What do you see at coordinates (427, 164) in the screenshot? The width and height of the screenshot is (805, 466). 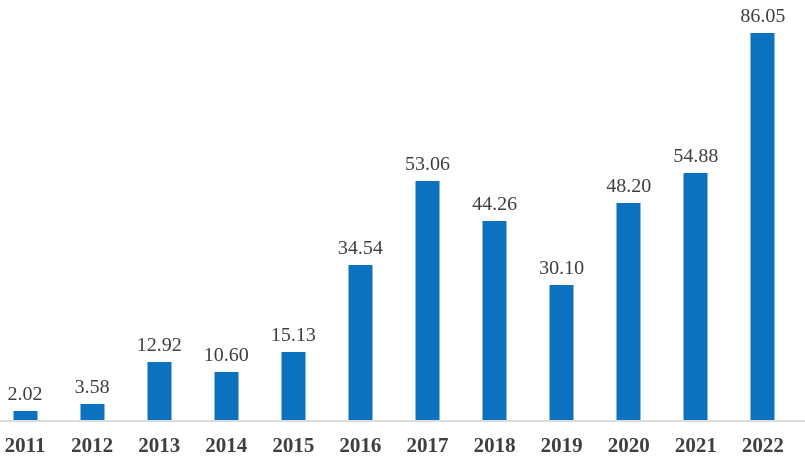 I see `bar-value-label: 53.06` at bounding box center [427, 164].